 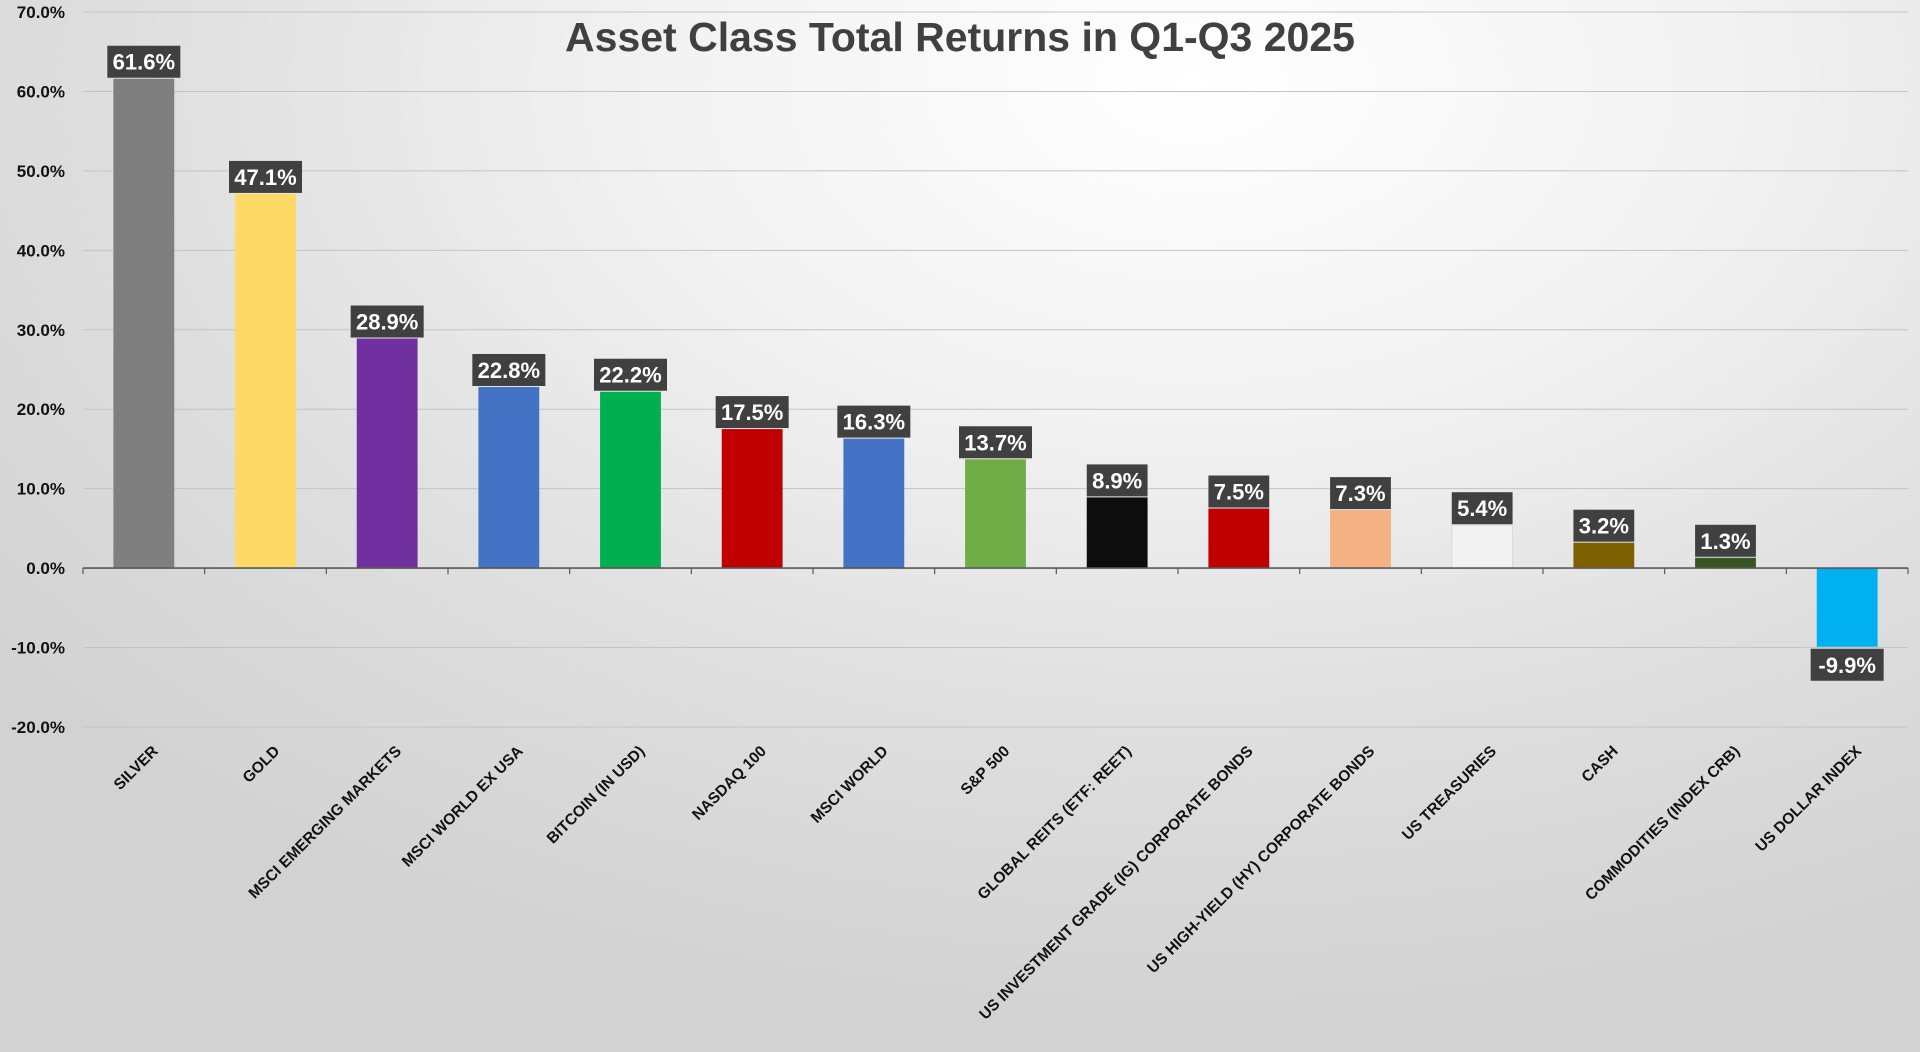 I want to click on data-label: 7.5%, so click(x=1239, y=492).